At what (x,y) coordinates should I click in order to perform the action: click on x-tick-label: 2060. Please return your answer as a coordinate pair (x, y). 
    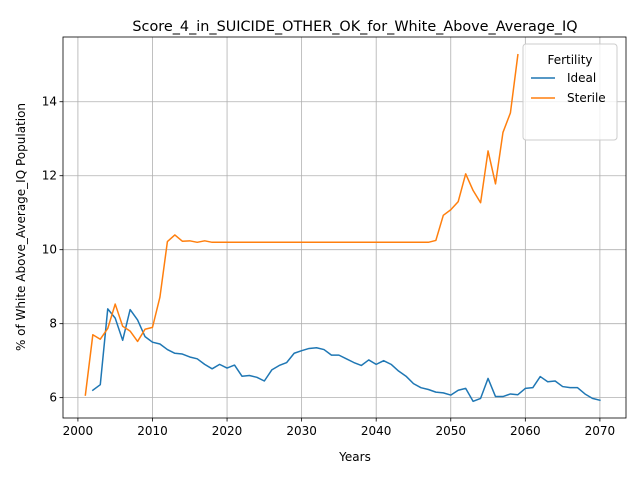
    Looking at the image, I should click on (525, 431).